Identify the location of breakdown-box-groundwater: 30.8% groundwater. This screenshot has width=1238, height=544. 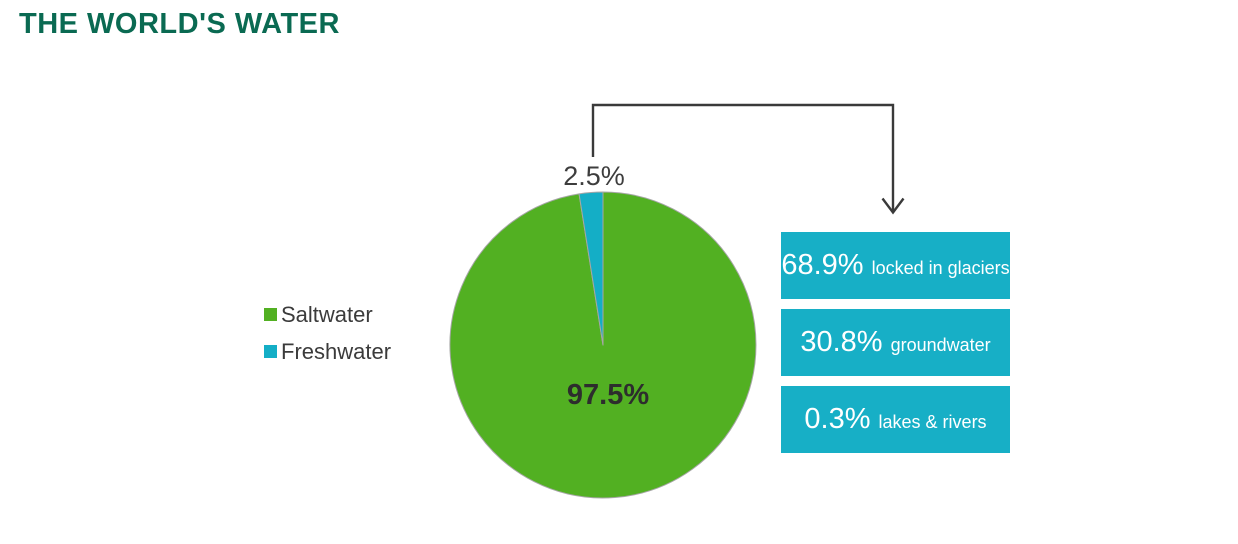
(895, 342).